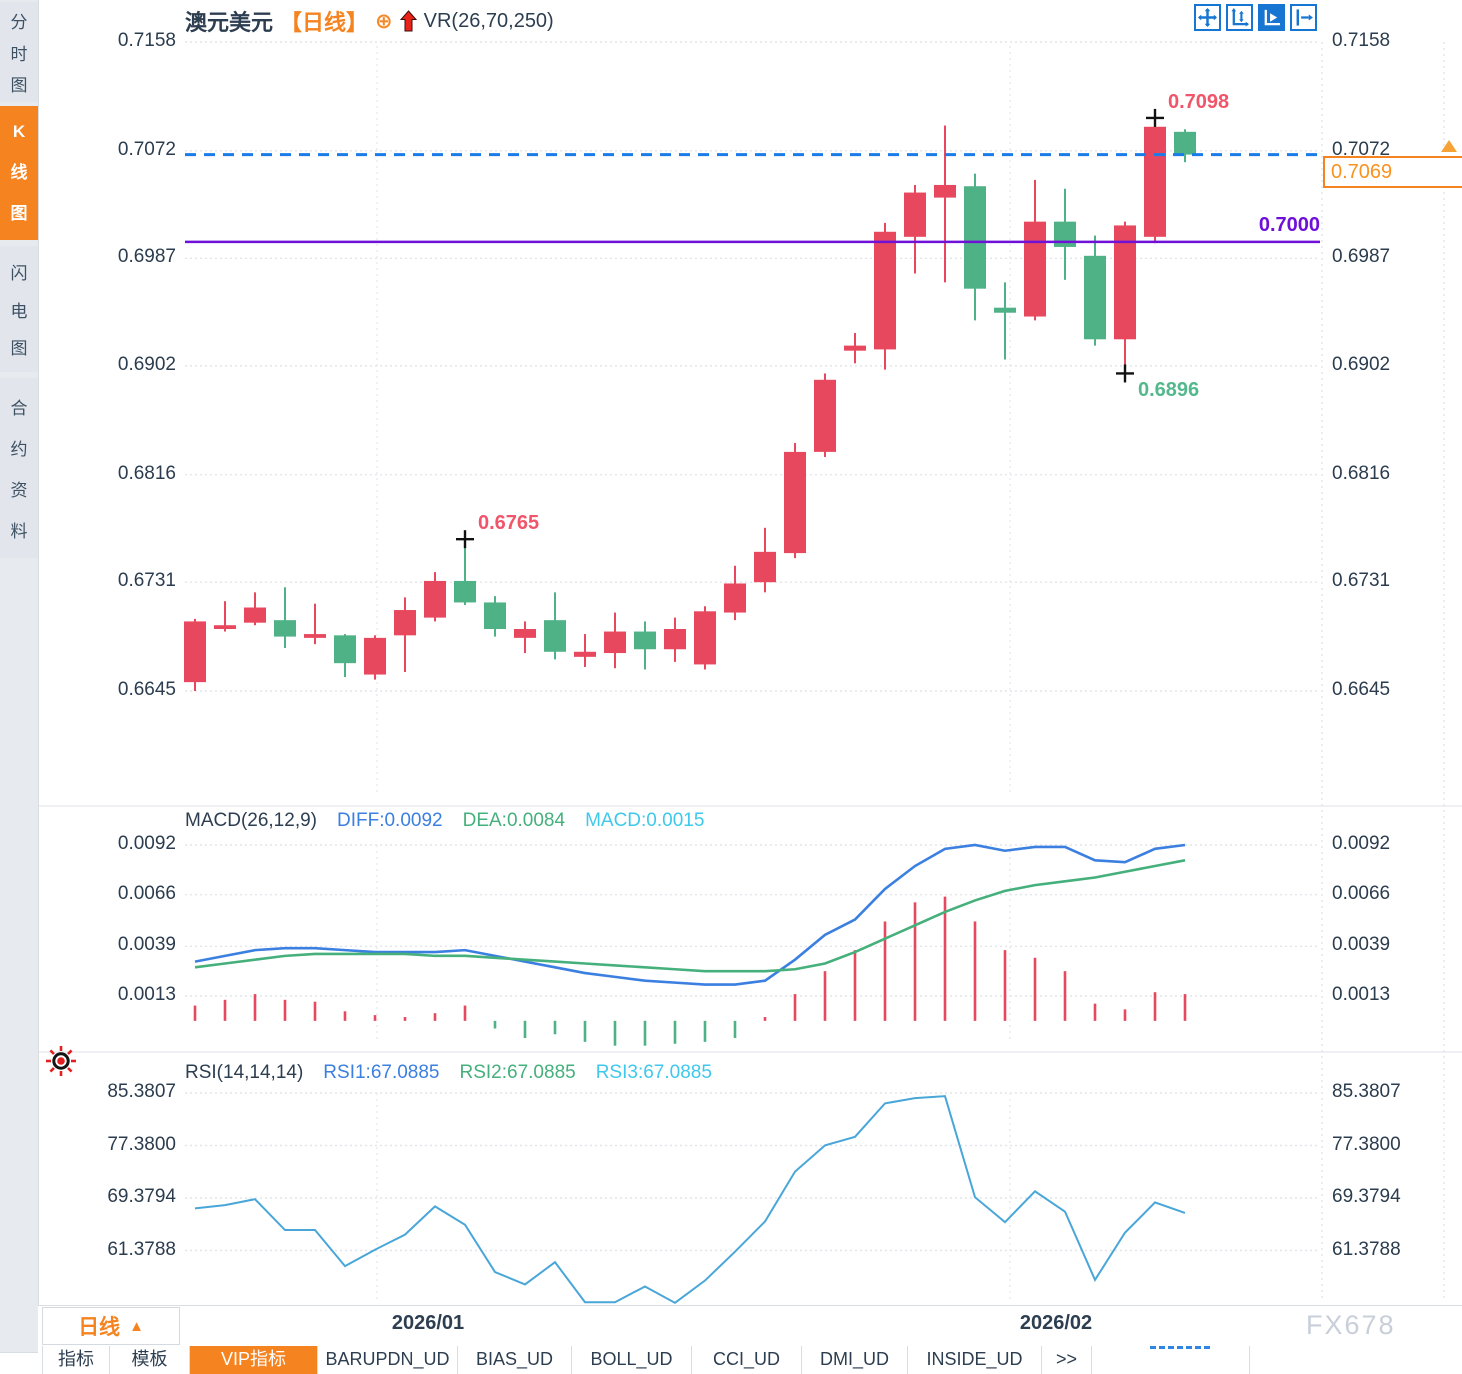 The image size is (1462, 1374). What do you see at coordinates (1271, 17) in the screenshot?
I see `axis-play-icon` at bounding box center [1271, 17].